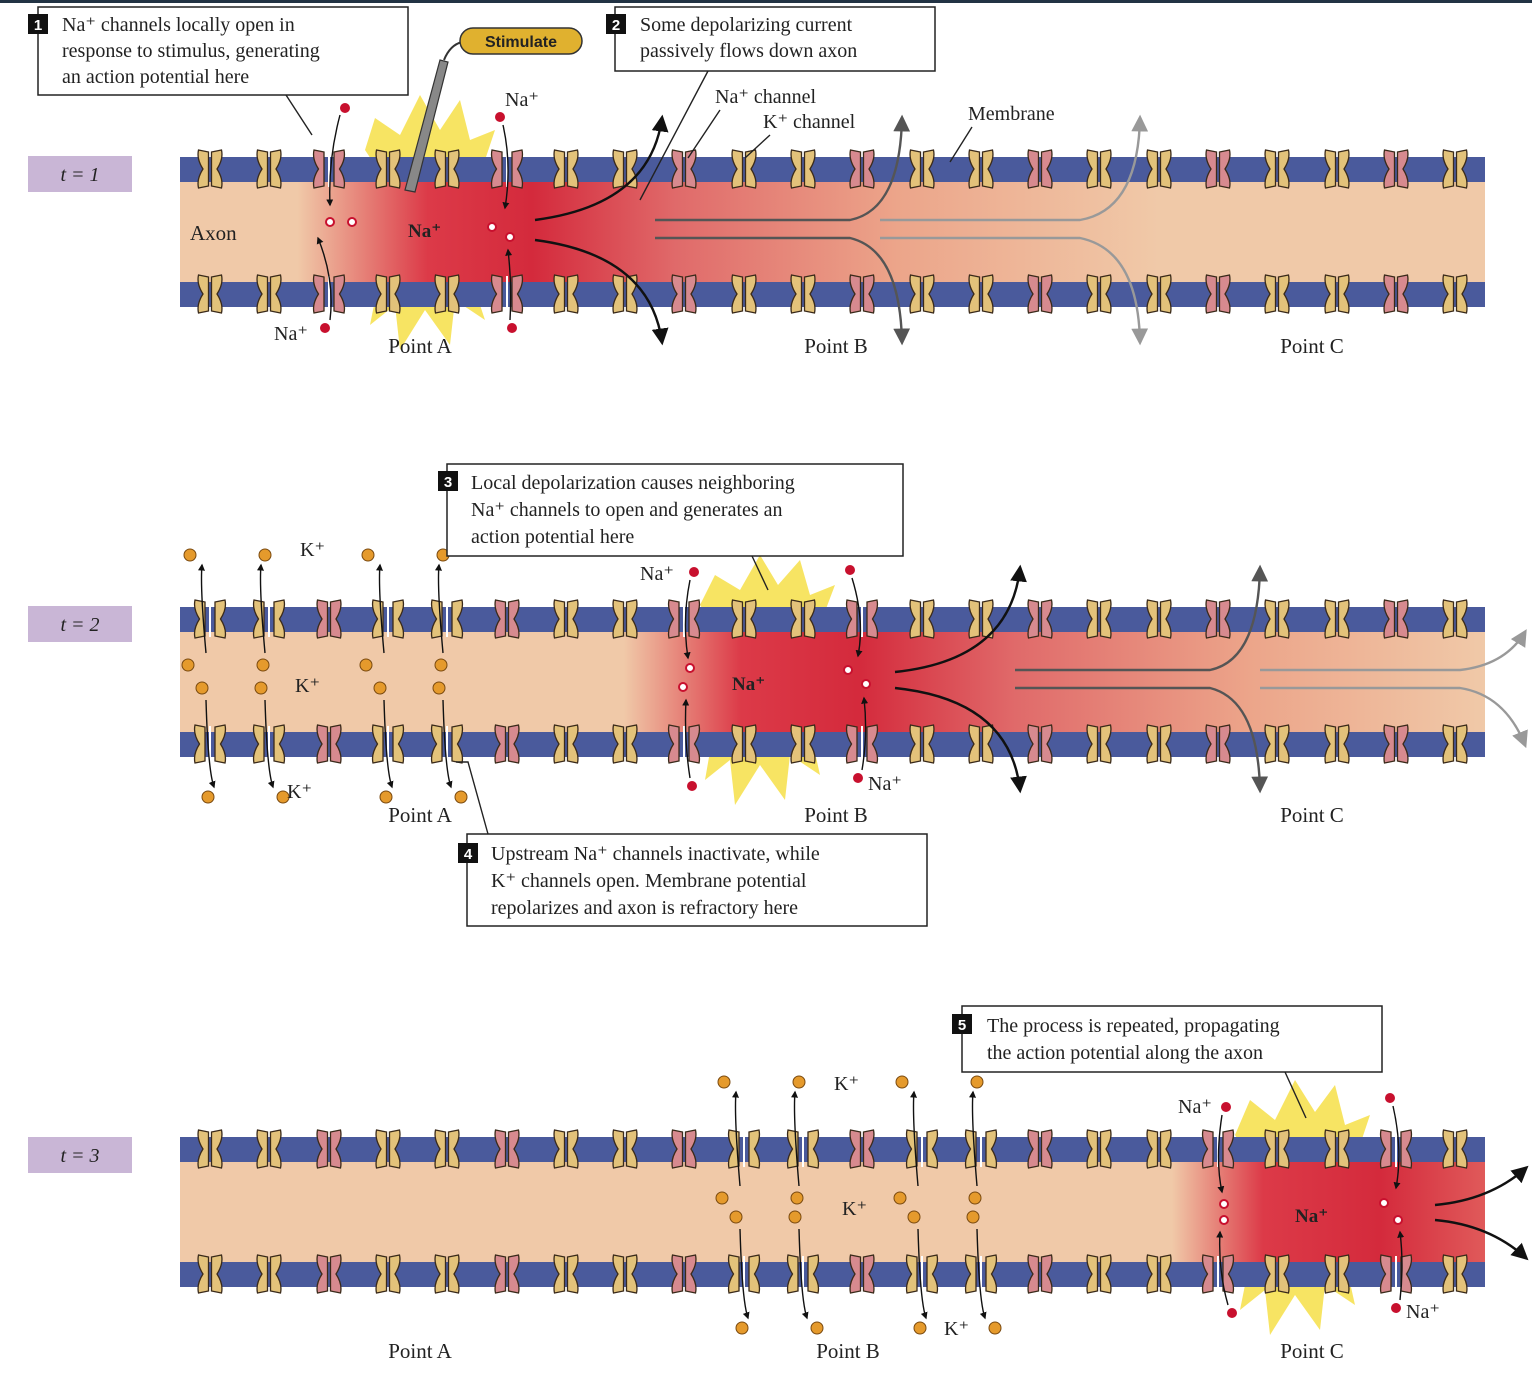 The width and height of the screenshot is (1532, 1380). What do you see at coordinates (633, 483) in the screenshot?
I see `svg-text:Local depolarization causes ne: Local depolarization causes neighboring` at bounding box center [633, 483].